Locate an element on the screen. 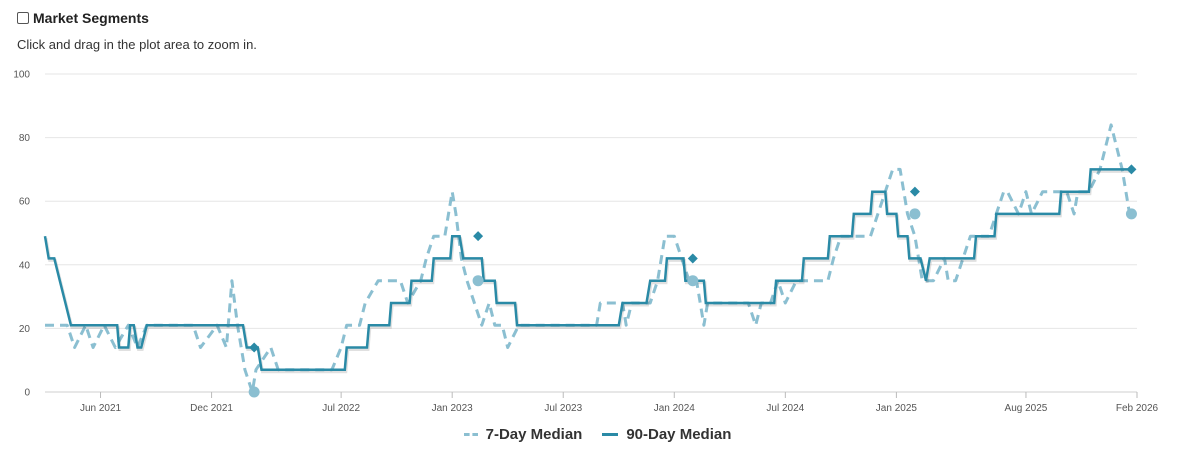  legend-swatch-solid is located at coordinates (610, 434).